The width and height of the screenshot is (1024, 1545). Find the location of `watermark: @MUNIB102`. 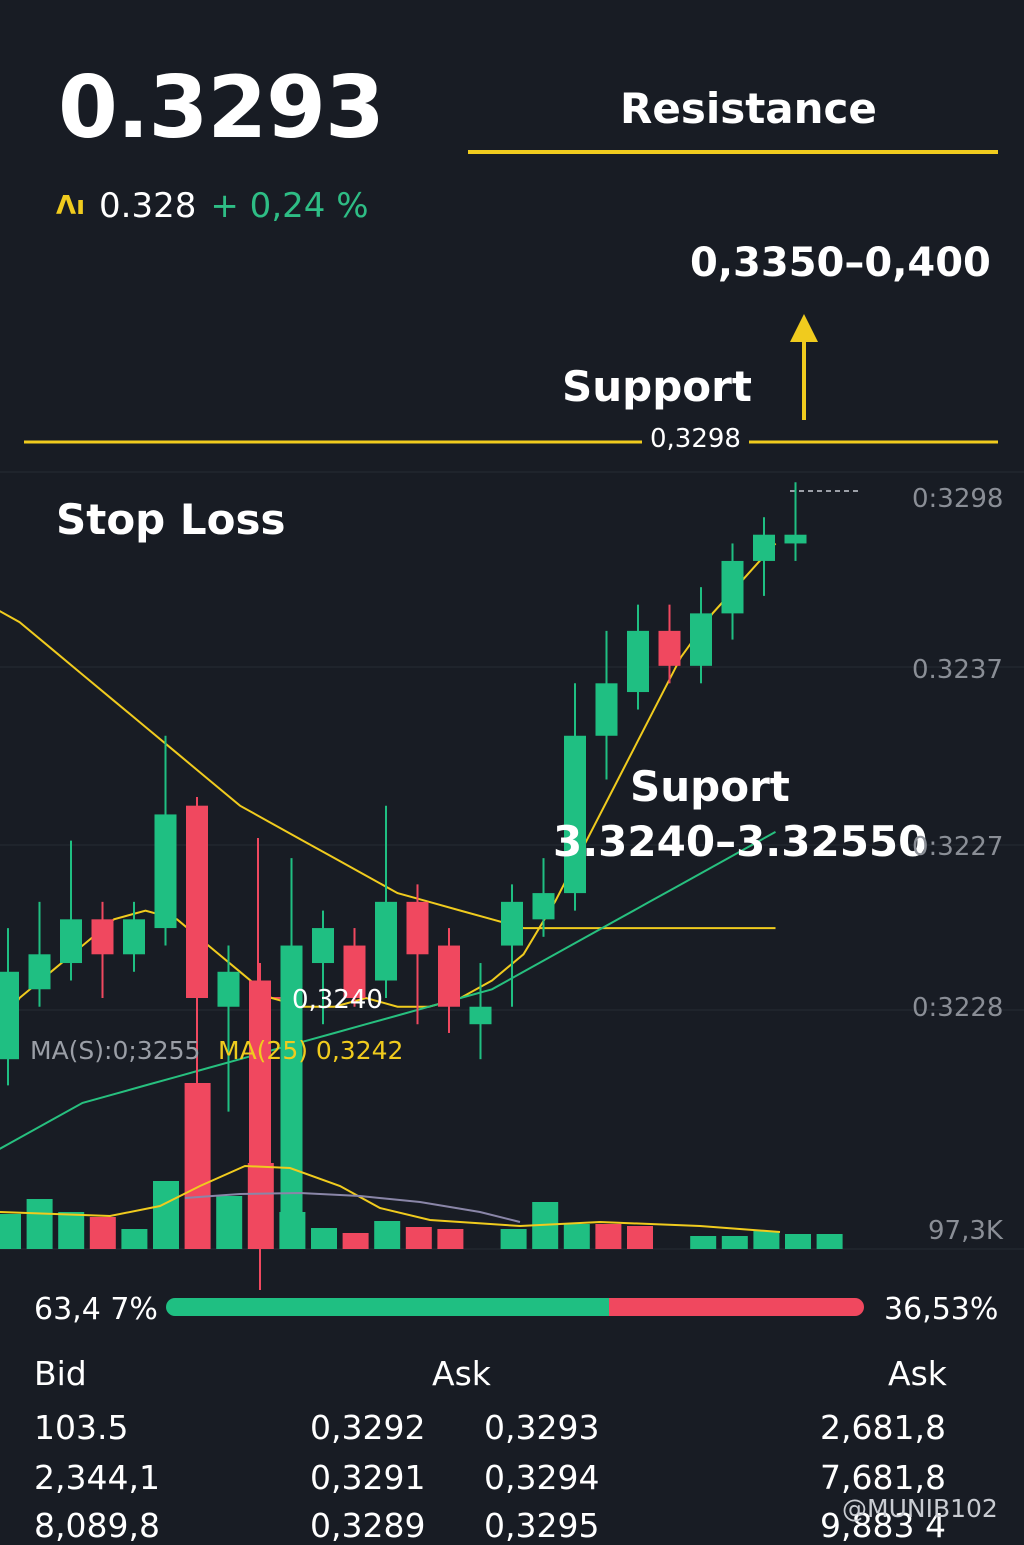

watermark: @MUNIB102 is located at coordinates (920, 1508).